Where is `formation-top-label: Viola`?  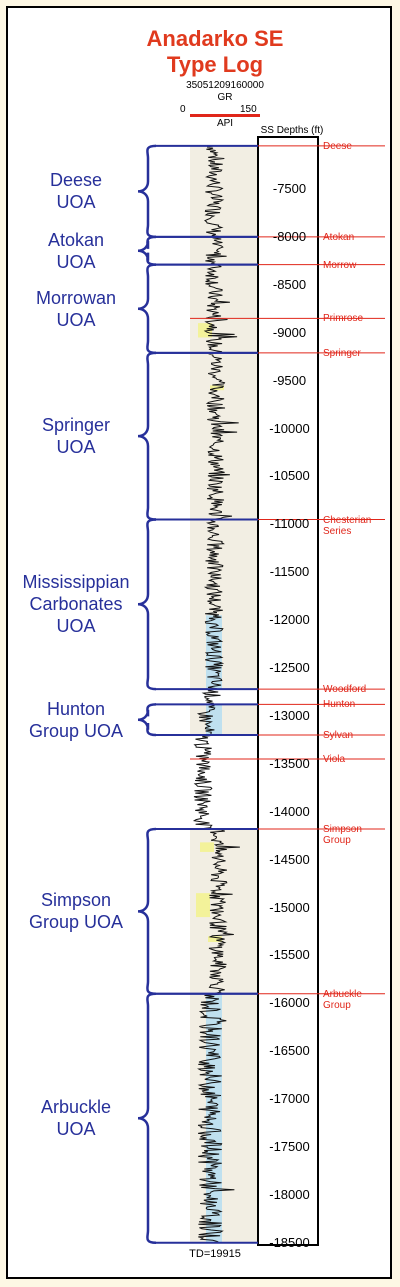
formation-top-label: Viola is located at coordinates (334, 759).